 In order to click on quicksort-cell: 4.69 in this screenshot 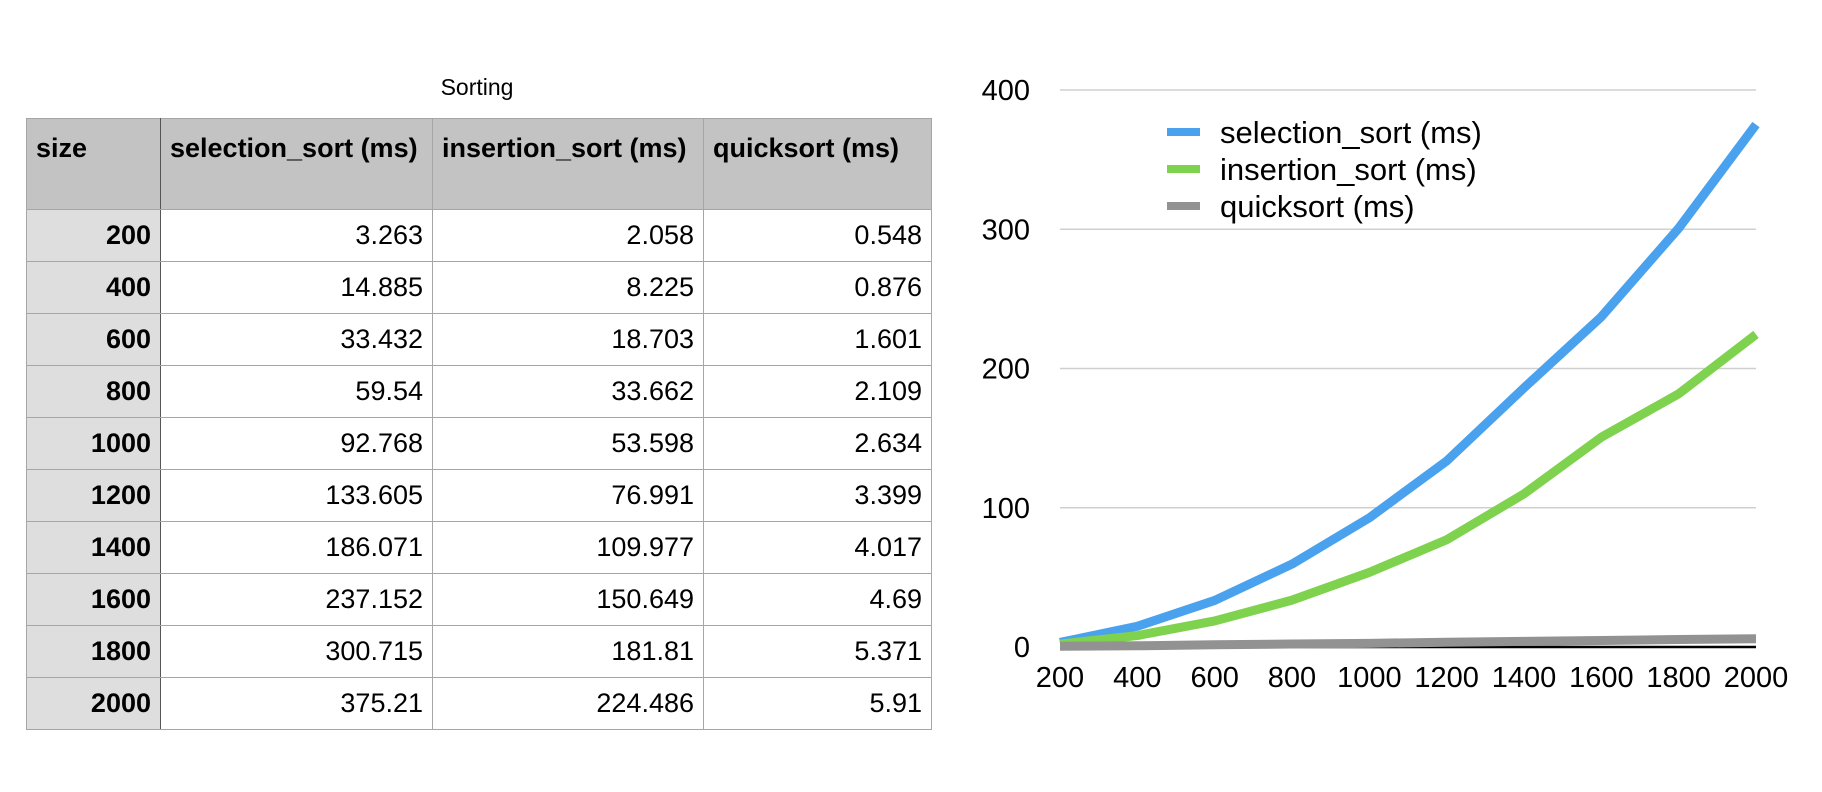, I will do `click(817, 599)`.